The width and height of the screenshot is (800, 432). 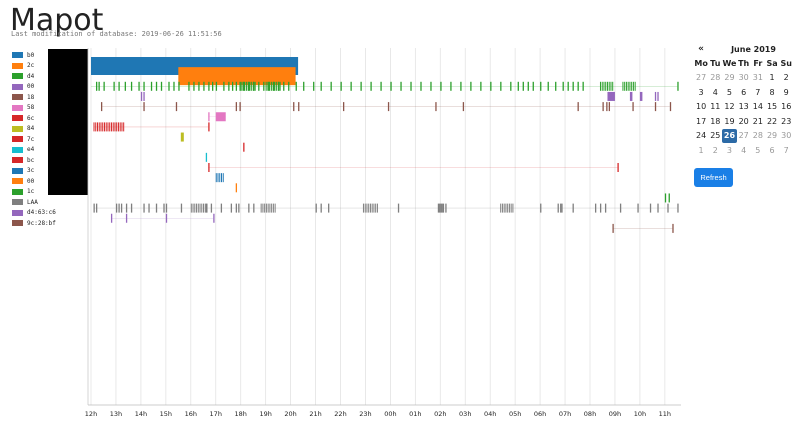 What do you see at coordinates (786, 107) in the screenshot?
I see `calendar-day: 16` at bounding box center [786, 107].